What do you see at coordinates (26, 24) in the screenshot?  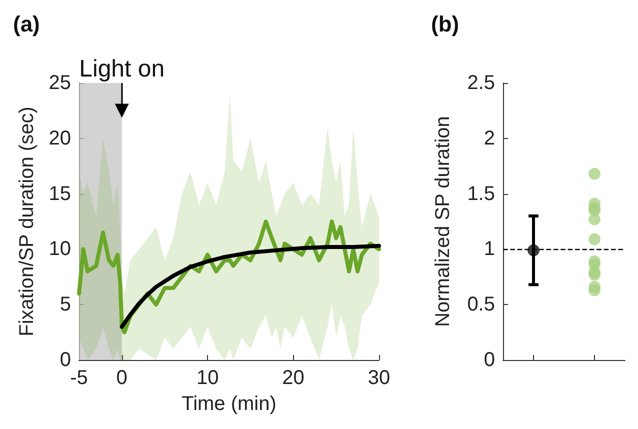 I see `chart-title: (a)` at bounding box center [26, 24].